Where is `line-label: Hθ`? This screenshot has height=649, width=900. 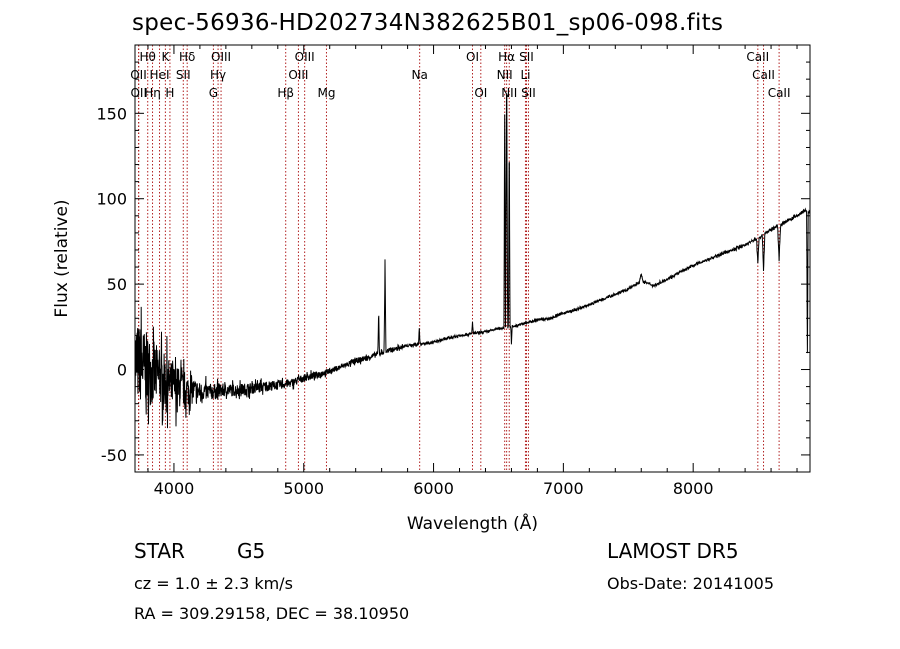
line-label: Hθ is located at coordinates (148, 57).